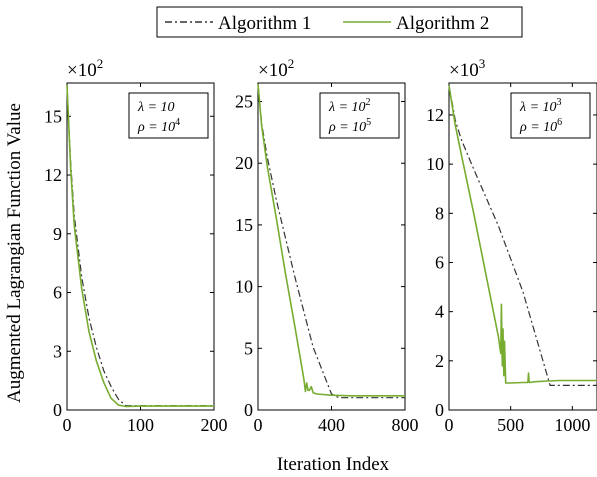 The width and height of the screenshot is (597, 477). Describe the element at coordinates (244, 102) in the screenshot. I see `y-tick-label: 25` at that location.